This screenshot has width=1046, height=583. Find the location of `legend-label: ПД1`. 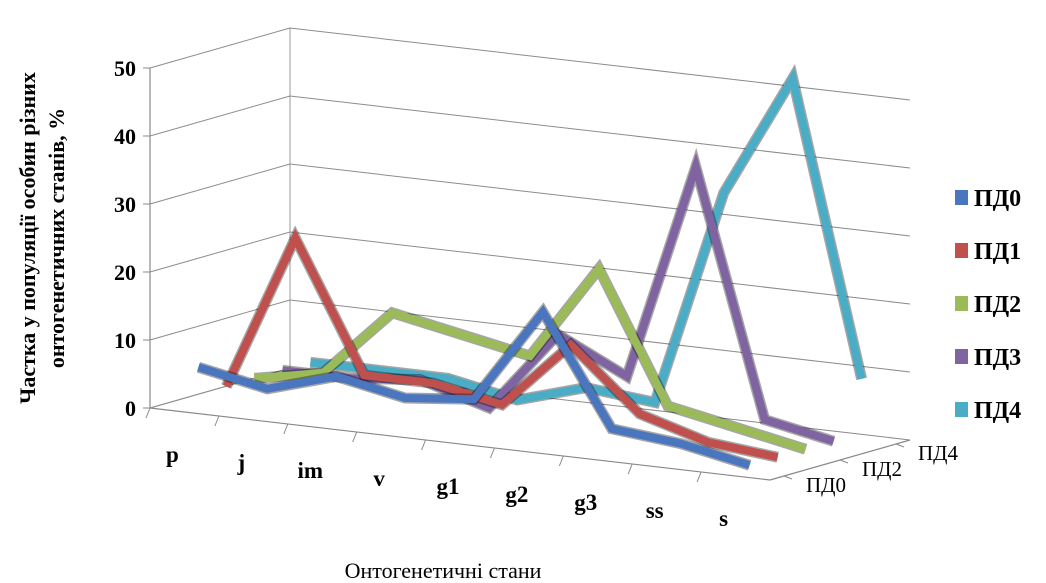

legend-label: ПД1 is located at coordinates (997, 252).